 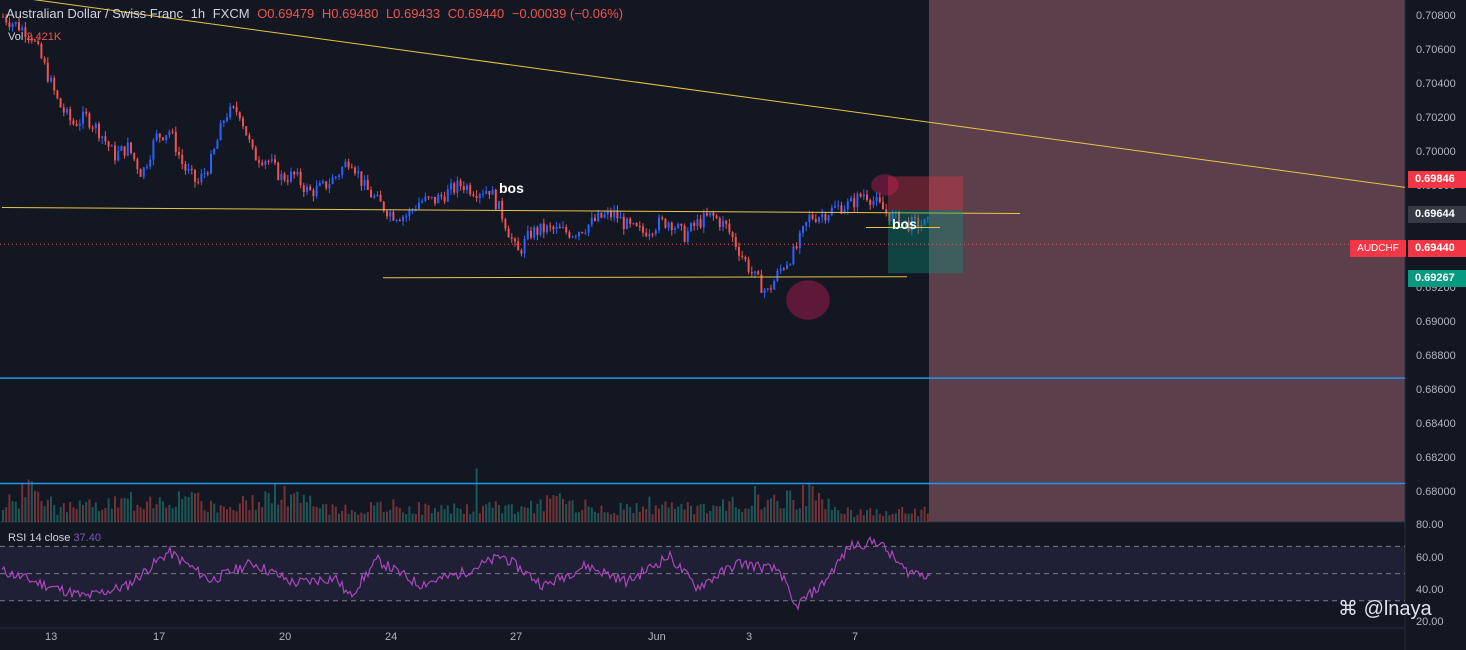 What do you see at coordinates (645, 277) in the screenshot?
I see `range-bottom-line` at bounding box center [645, 277].